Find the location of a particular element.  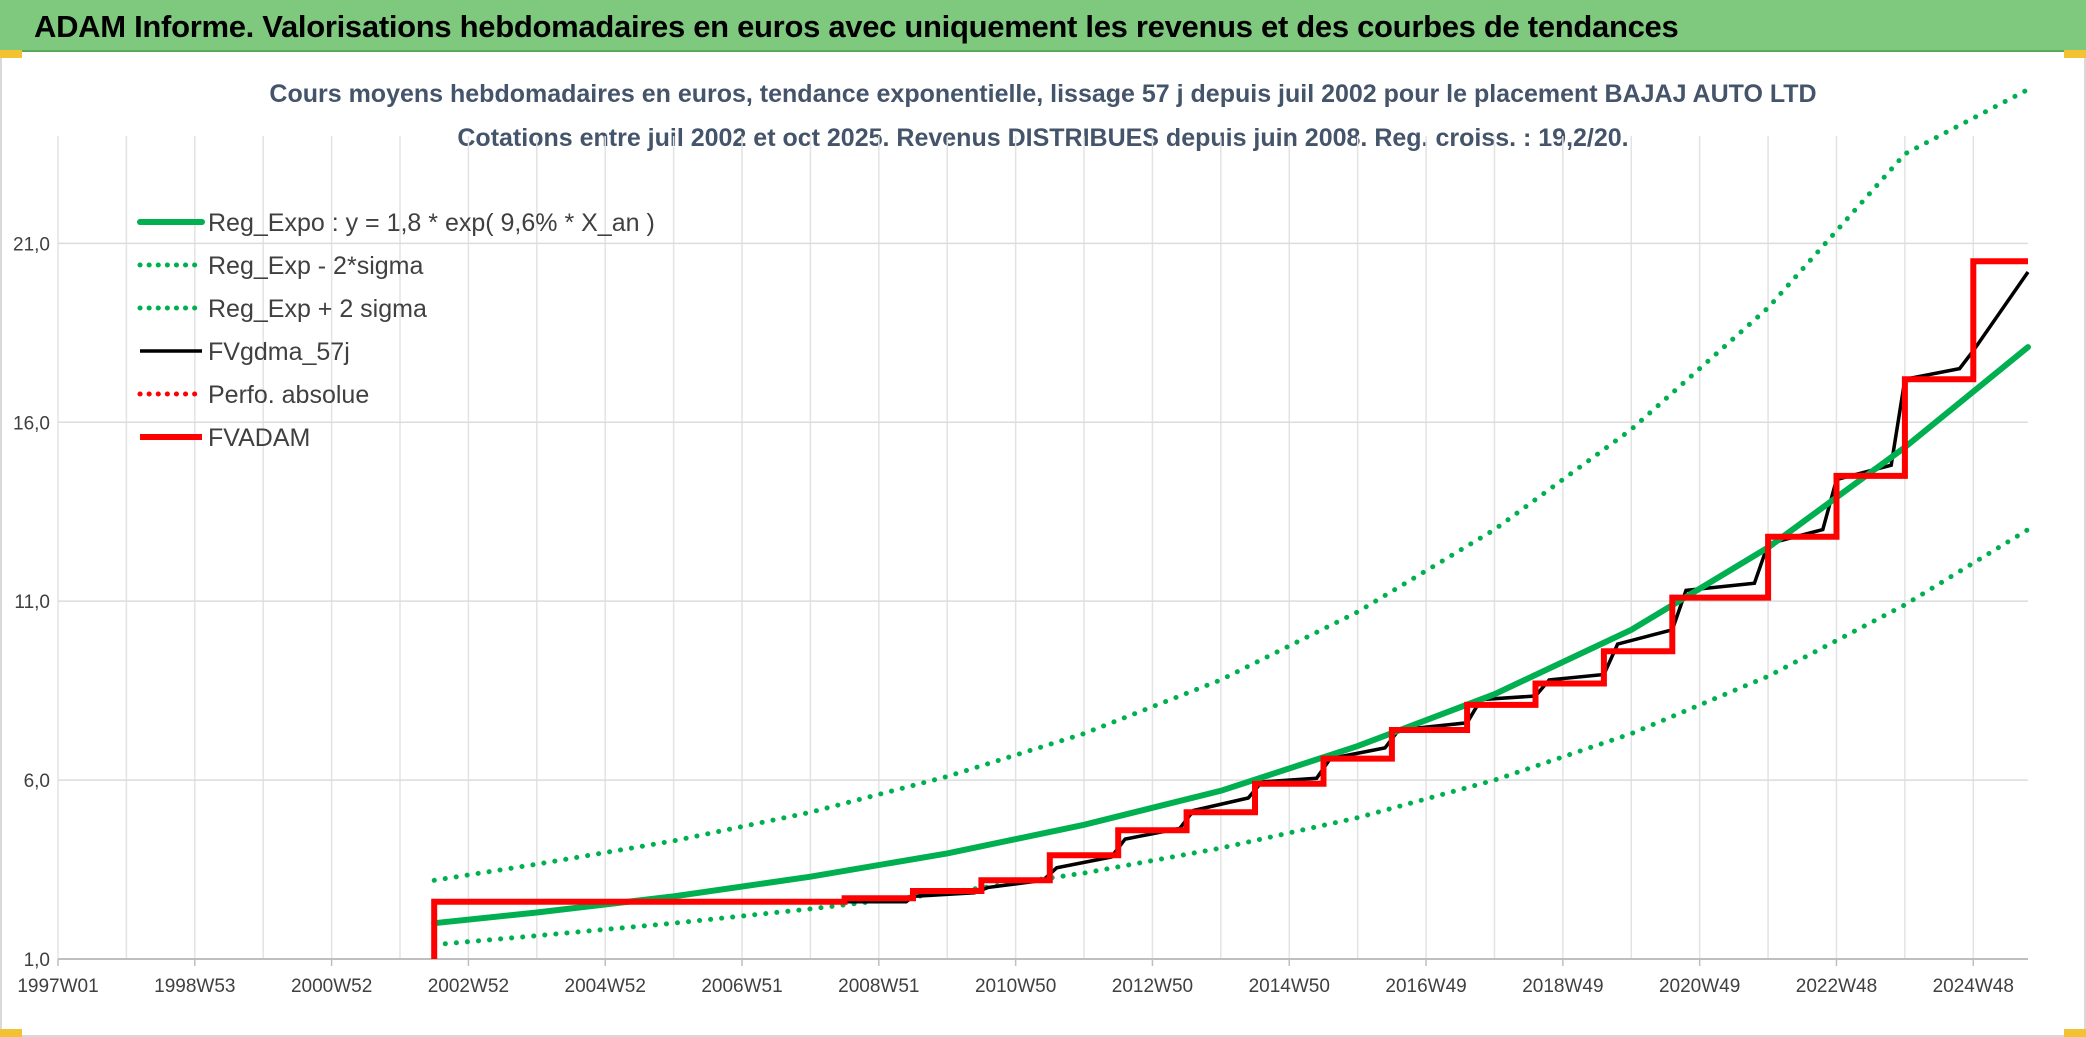

y-tick-label: 21,0 is located at coordinates (31, 244).